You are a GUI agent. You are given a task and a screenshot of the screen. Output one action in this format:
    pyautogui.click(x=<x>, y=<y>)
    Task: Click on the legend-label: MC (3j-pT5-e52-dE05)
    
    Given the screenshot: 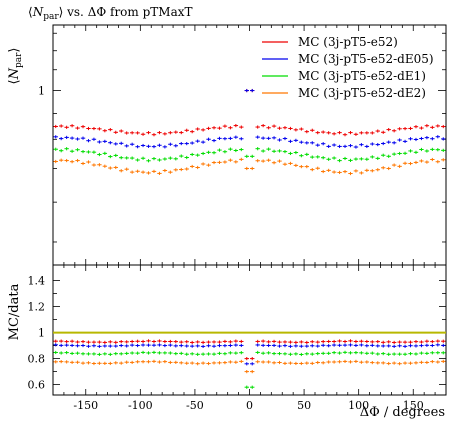 What is the action you would take?
    pyautogui.click(x=366, y=59)
    